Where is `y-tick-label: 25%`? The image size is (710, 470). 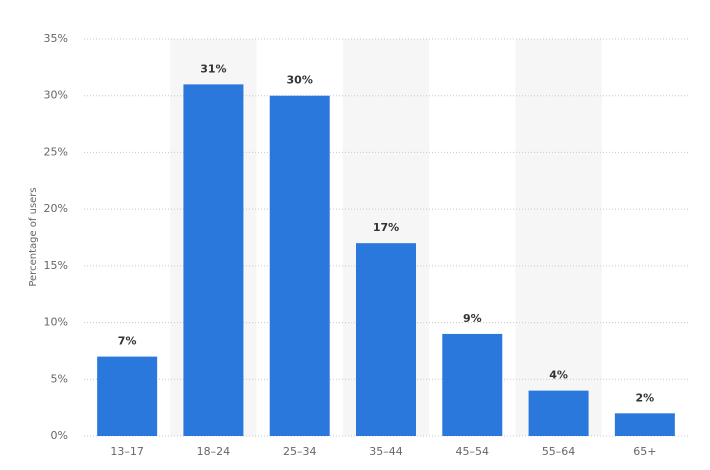 y-tick-label: 25% is located at coordinates (56, 151).